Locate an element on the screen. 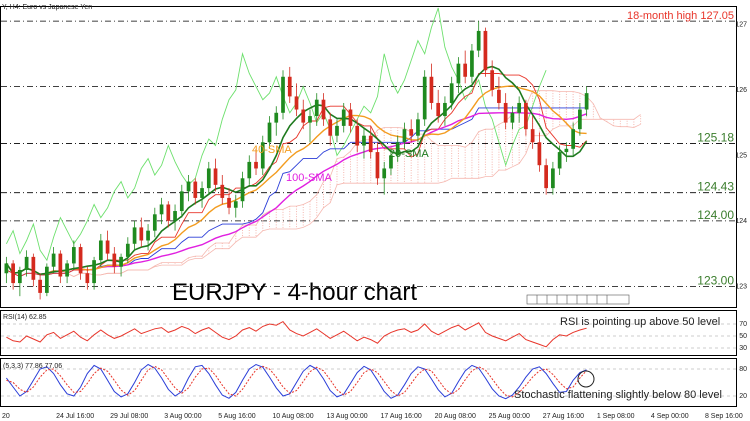  rsi-annotation: RSI is pointing up above 50 level is located at coordinates (640, 322).